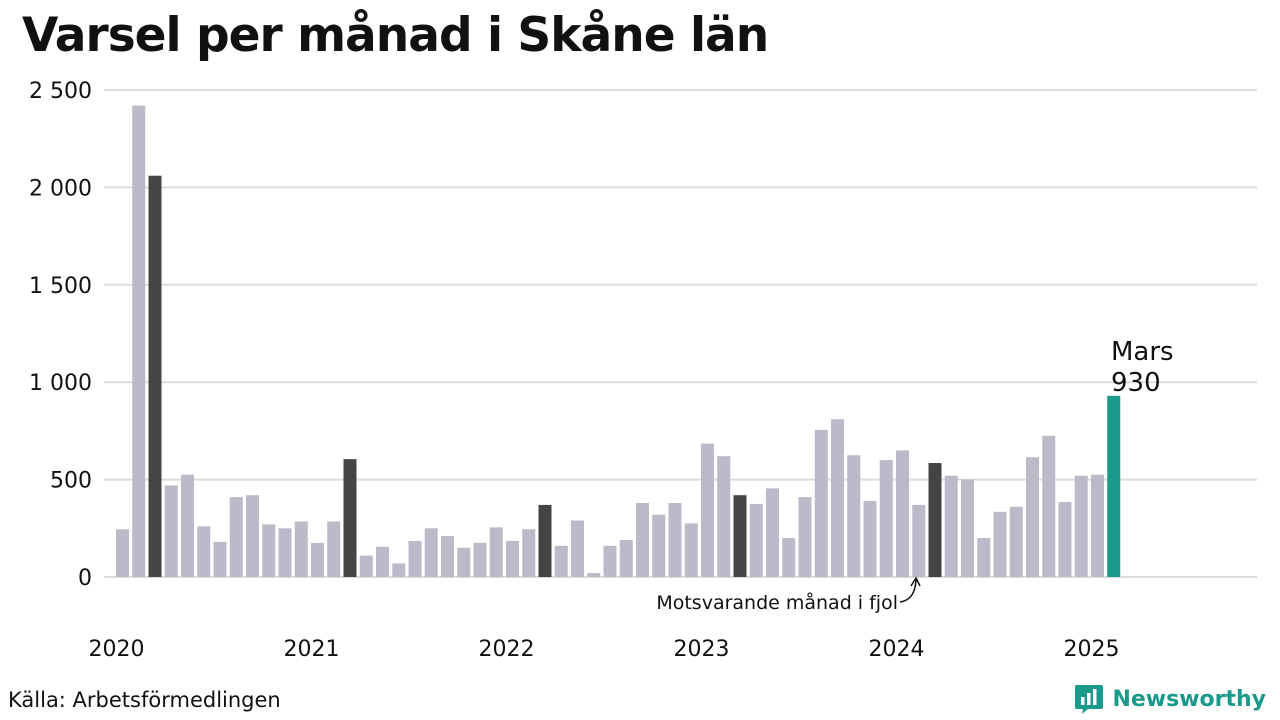 The image size is (1280, 720). I want to click on brand-name: Newsworthy, so click(1189, 699).